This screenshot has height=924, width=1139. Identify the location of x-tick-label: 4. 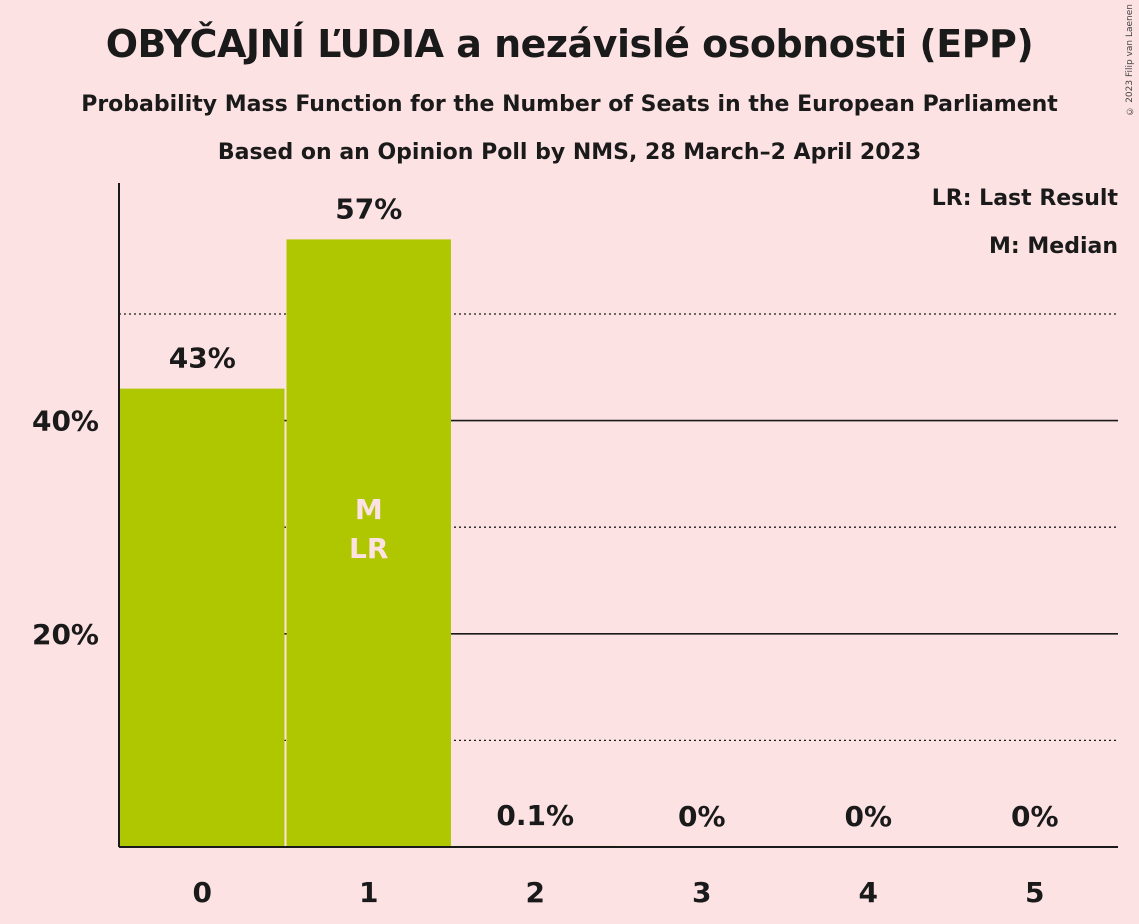
(868, 892).